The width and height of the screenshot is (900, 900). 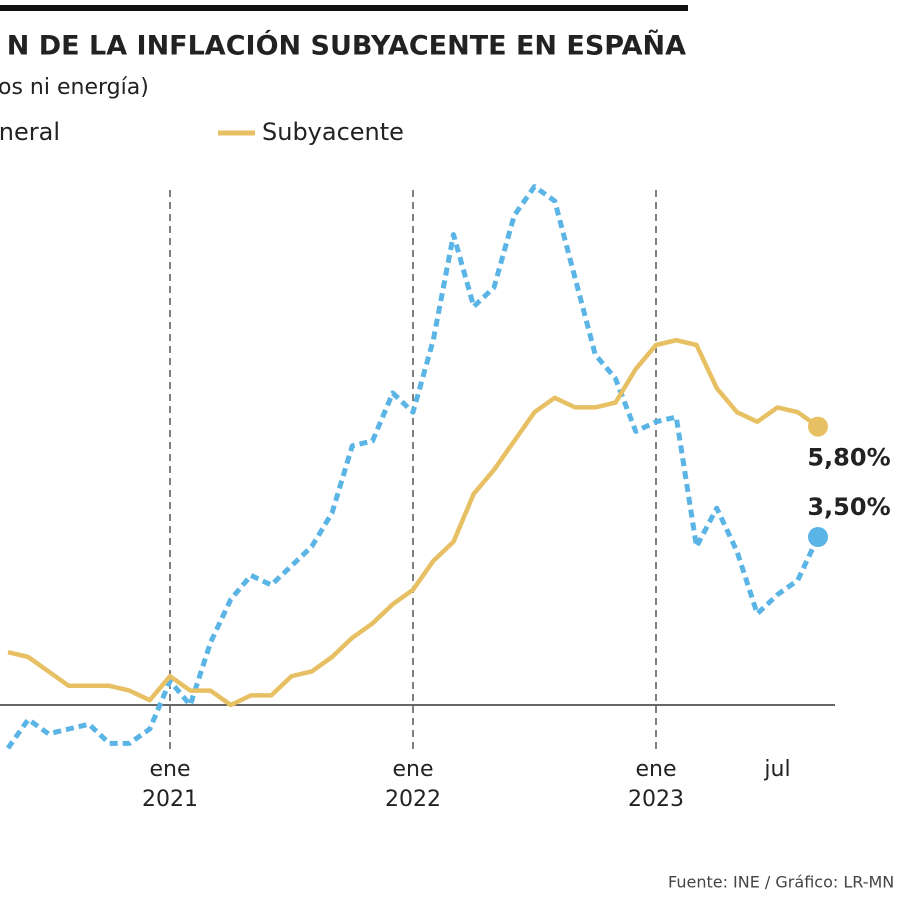 I want to click on chart-subtitle: os ni energía), so click(x=74, y=87).